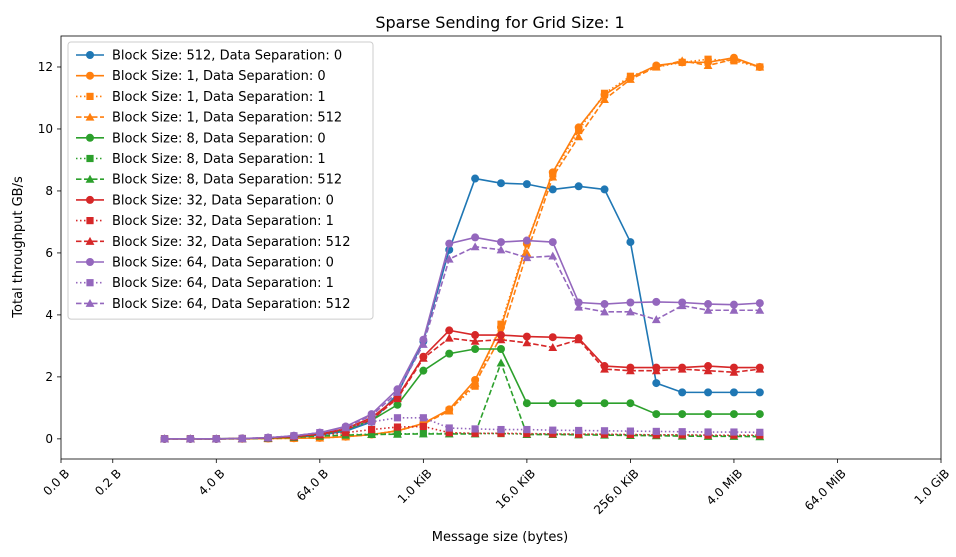  I want to click on legend-label: Block Size: 64, Data Separation: 0, so click(223, 263).